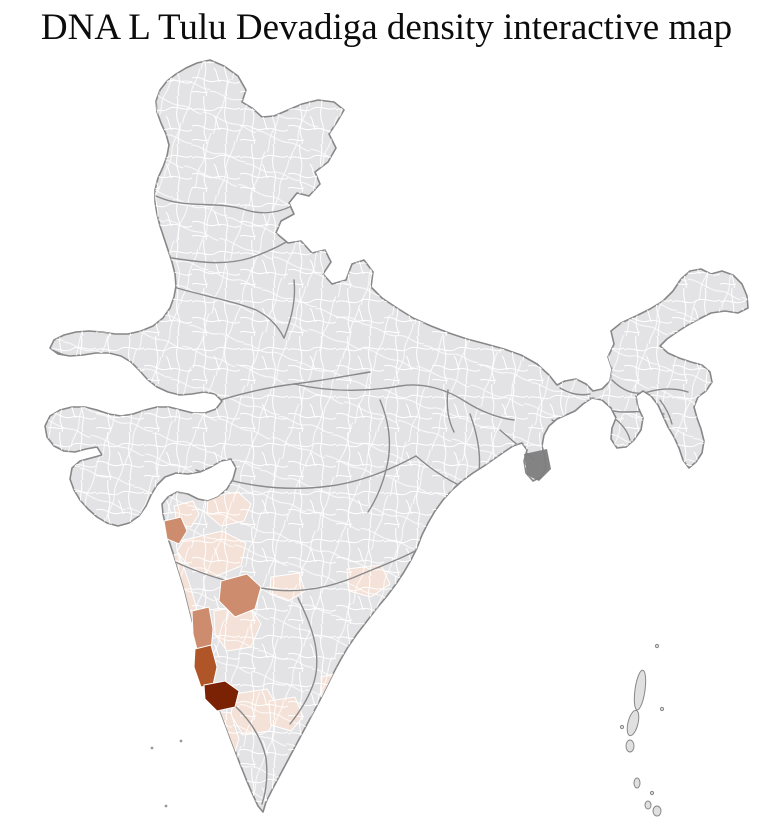  What do you see at coordinates (212, 614) in the screenshot?
I see `district-group-dark` at bounding box center [212, 614].